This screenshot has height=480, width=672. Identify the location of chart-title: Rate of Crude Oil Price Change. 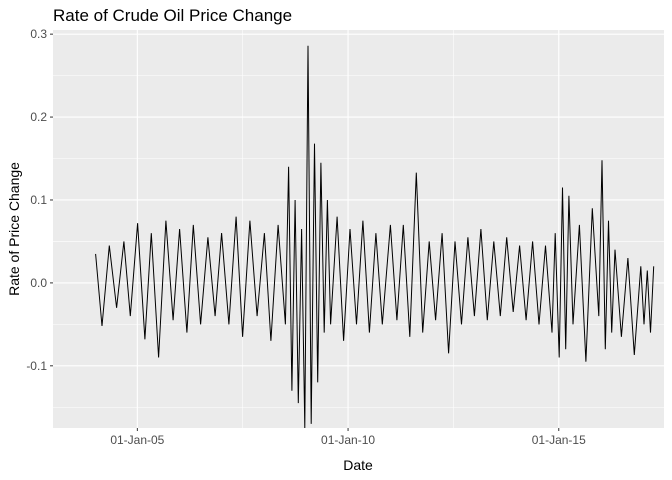
(173, 15).